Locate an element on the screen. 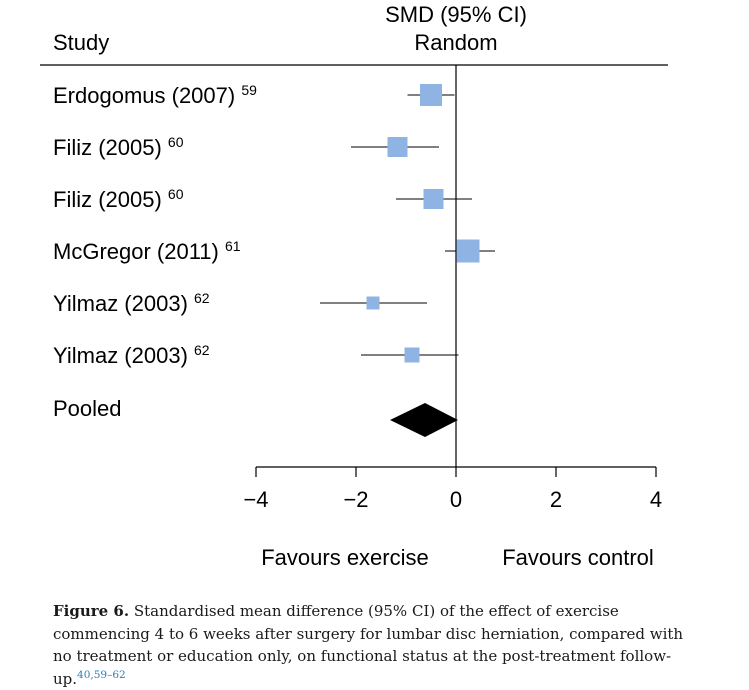  study-label: Erdogomus (2007) 59 is located at coordinates (155, 95).